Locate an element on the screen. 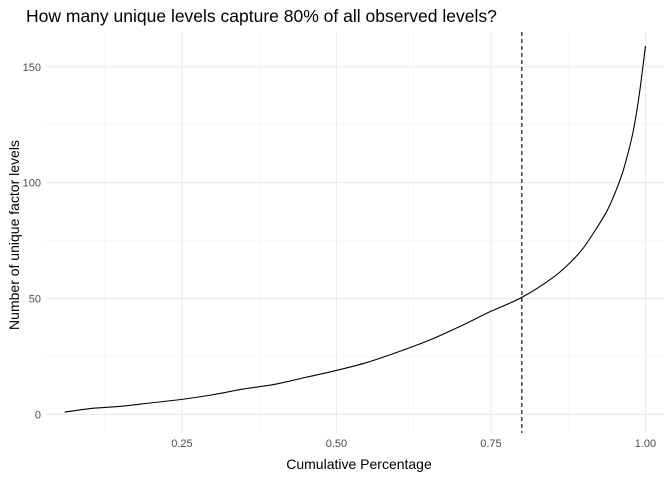 This screenshot has height=480, width=672. x-tick-label: 0.75 is located at coordinates (490, 444).